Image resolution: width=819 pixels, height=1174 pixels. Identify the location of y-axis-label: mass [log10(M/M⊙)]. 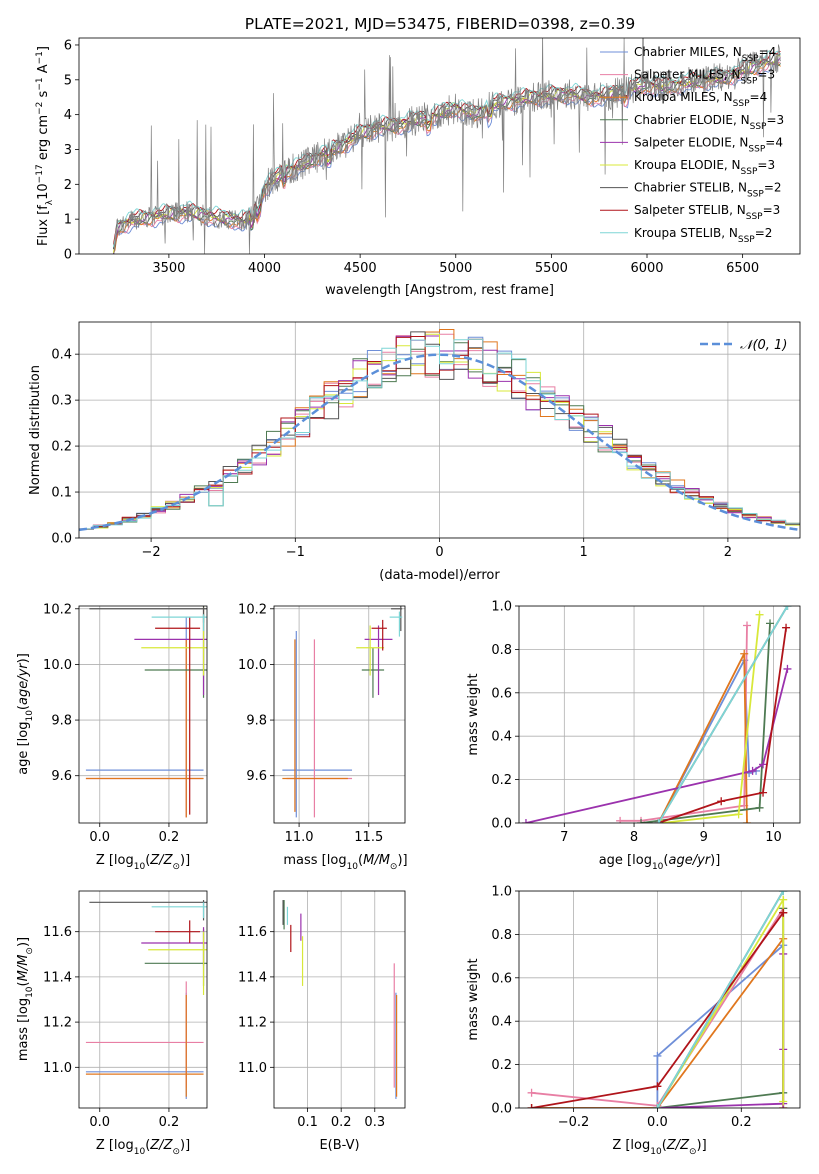
(25, 999).